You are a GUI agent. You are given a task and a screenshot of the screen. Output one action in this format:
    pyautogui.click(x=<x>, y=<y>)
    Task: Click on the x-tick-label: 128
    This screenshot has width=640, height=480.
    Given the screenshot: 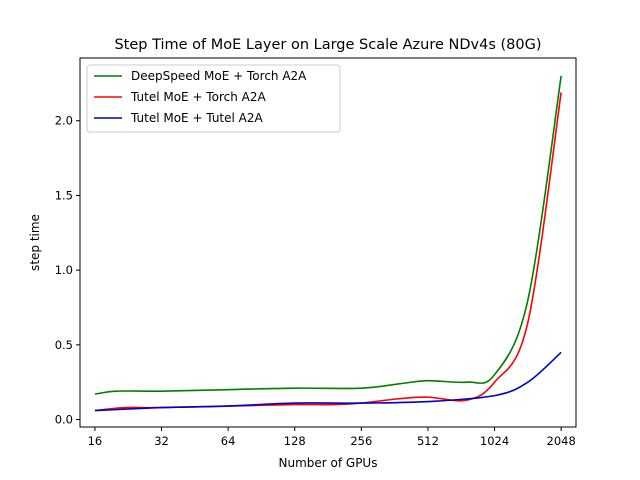 What is the action you would take?
    pyautogui.click(x=295, y=441)
    